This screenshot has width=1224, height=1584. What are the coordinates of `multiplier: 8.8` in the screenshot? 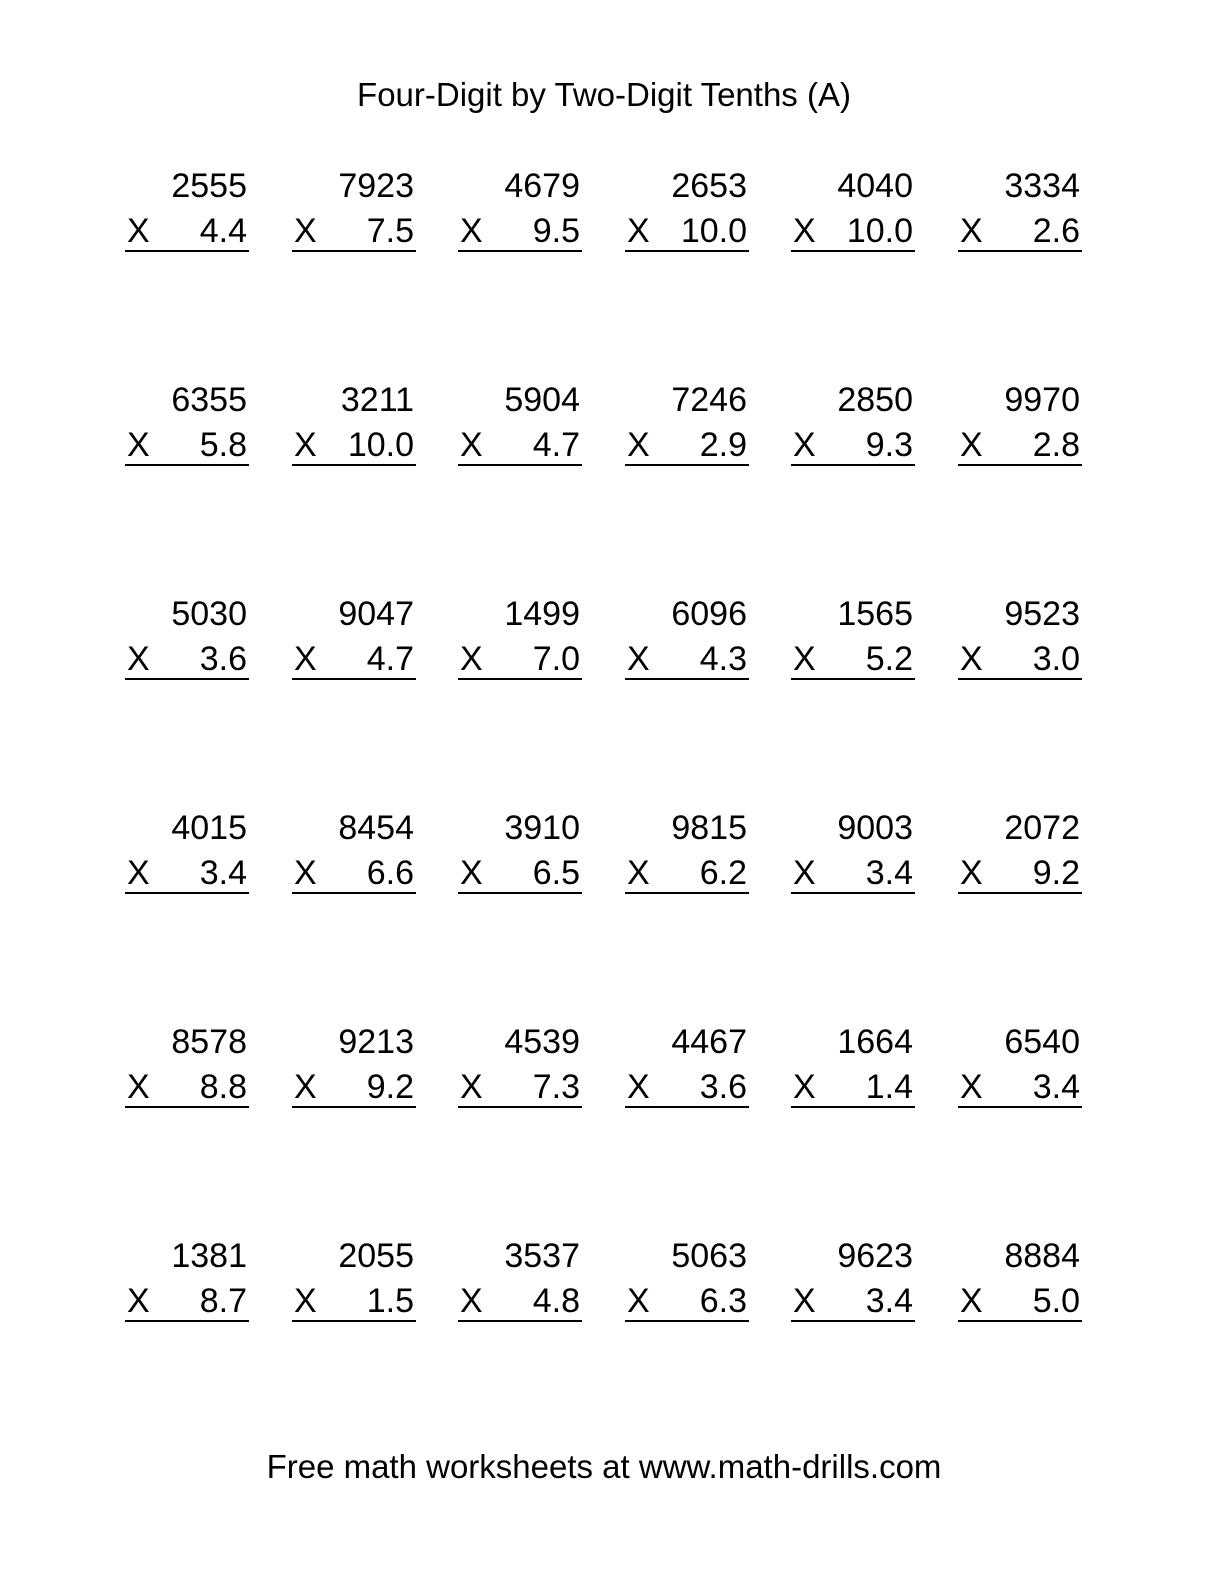 It's located at (223, 1087).